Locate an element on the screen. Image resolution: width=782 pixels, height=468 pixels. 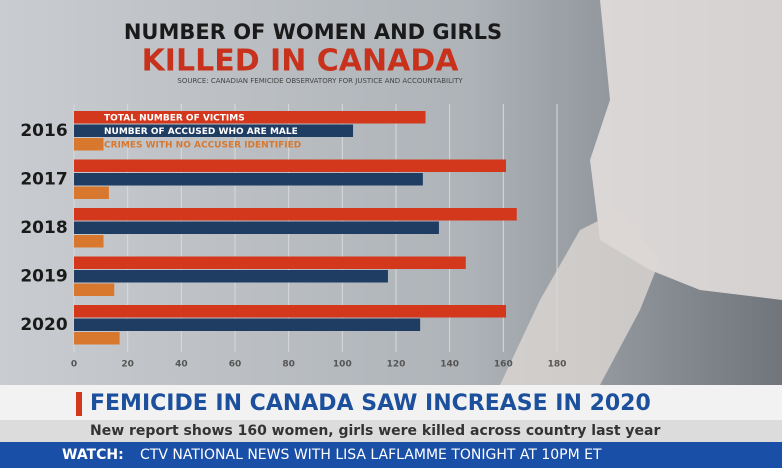
x-tick-label: 180 is located at coordinates (557, 365).